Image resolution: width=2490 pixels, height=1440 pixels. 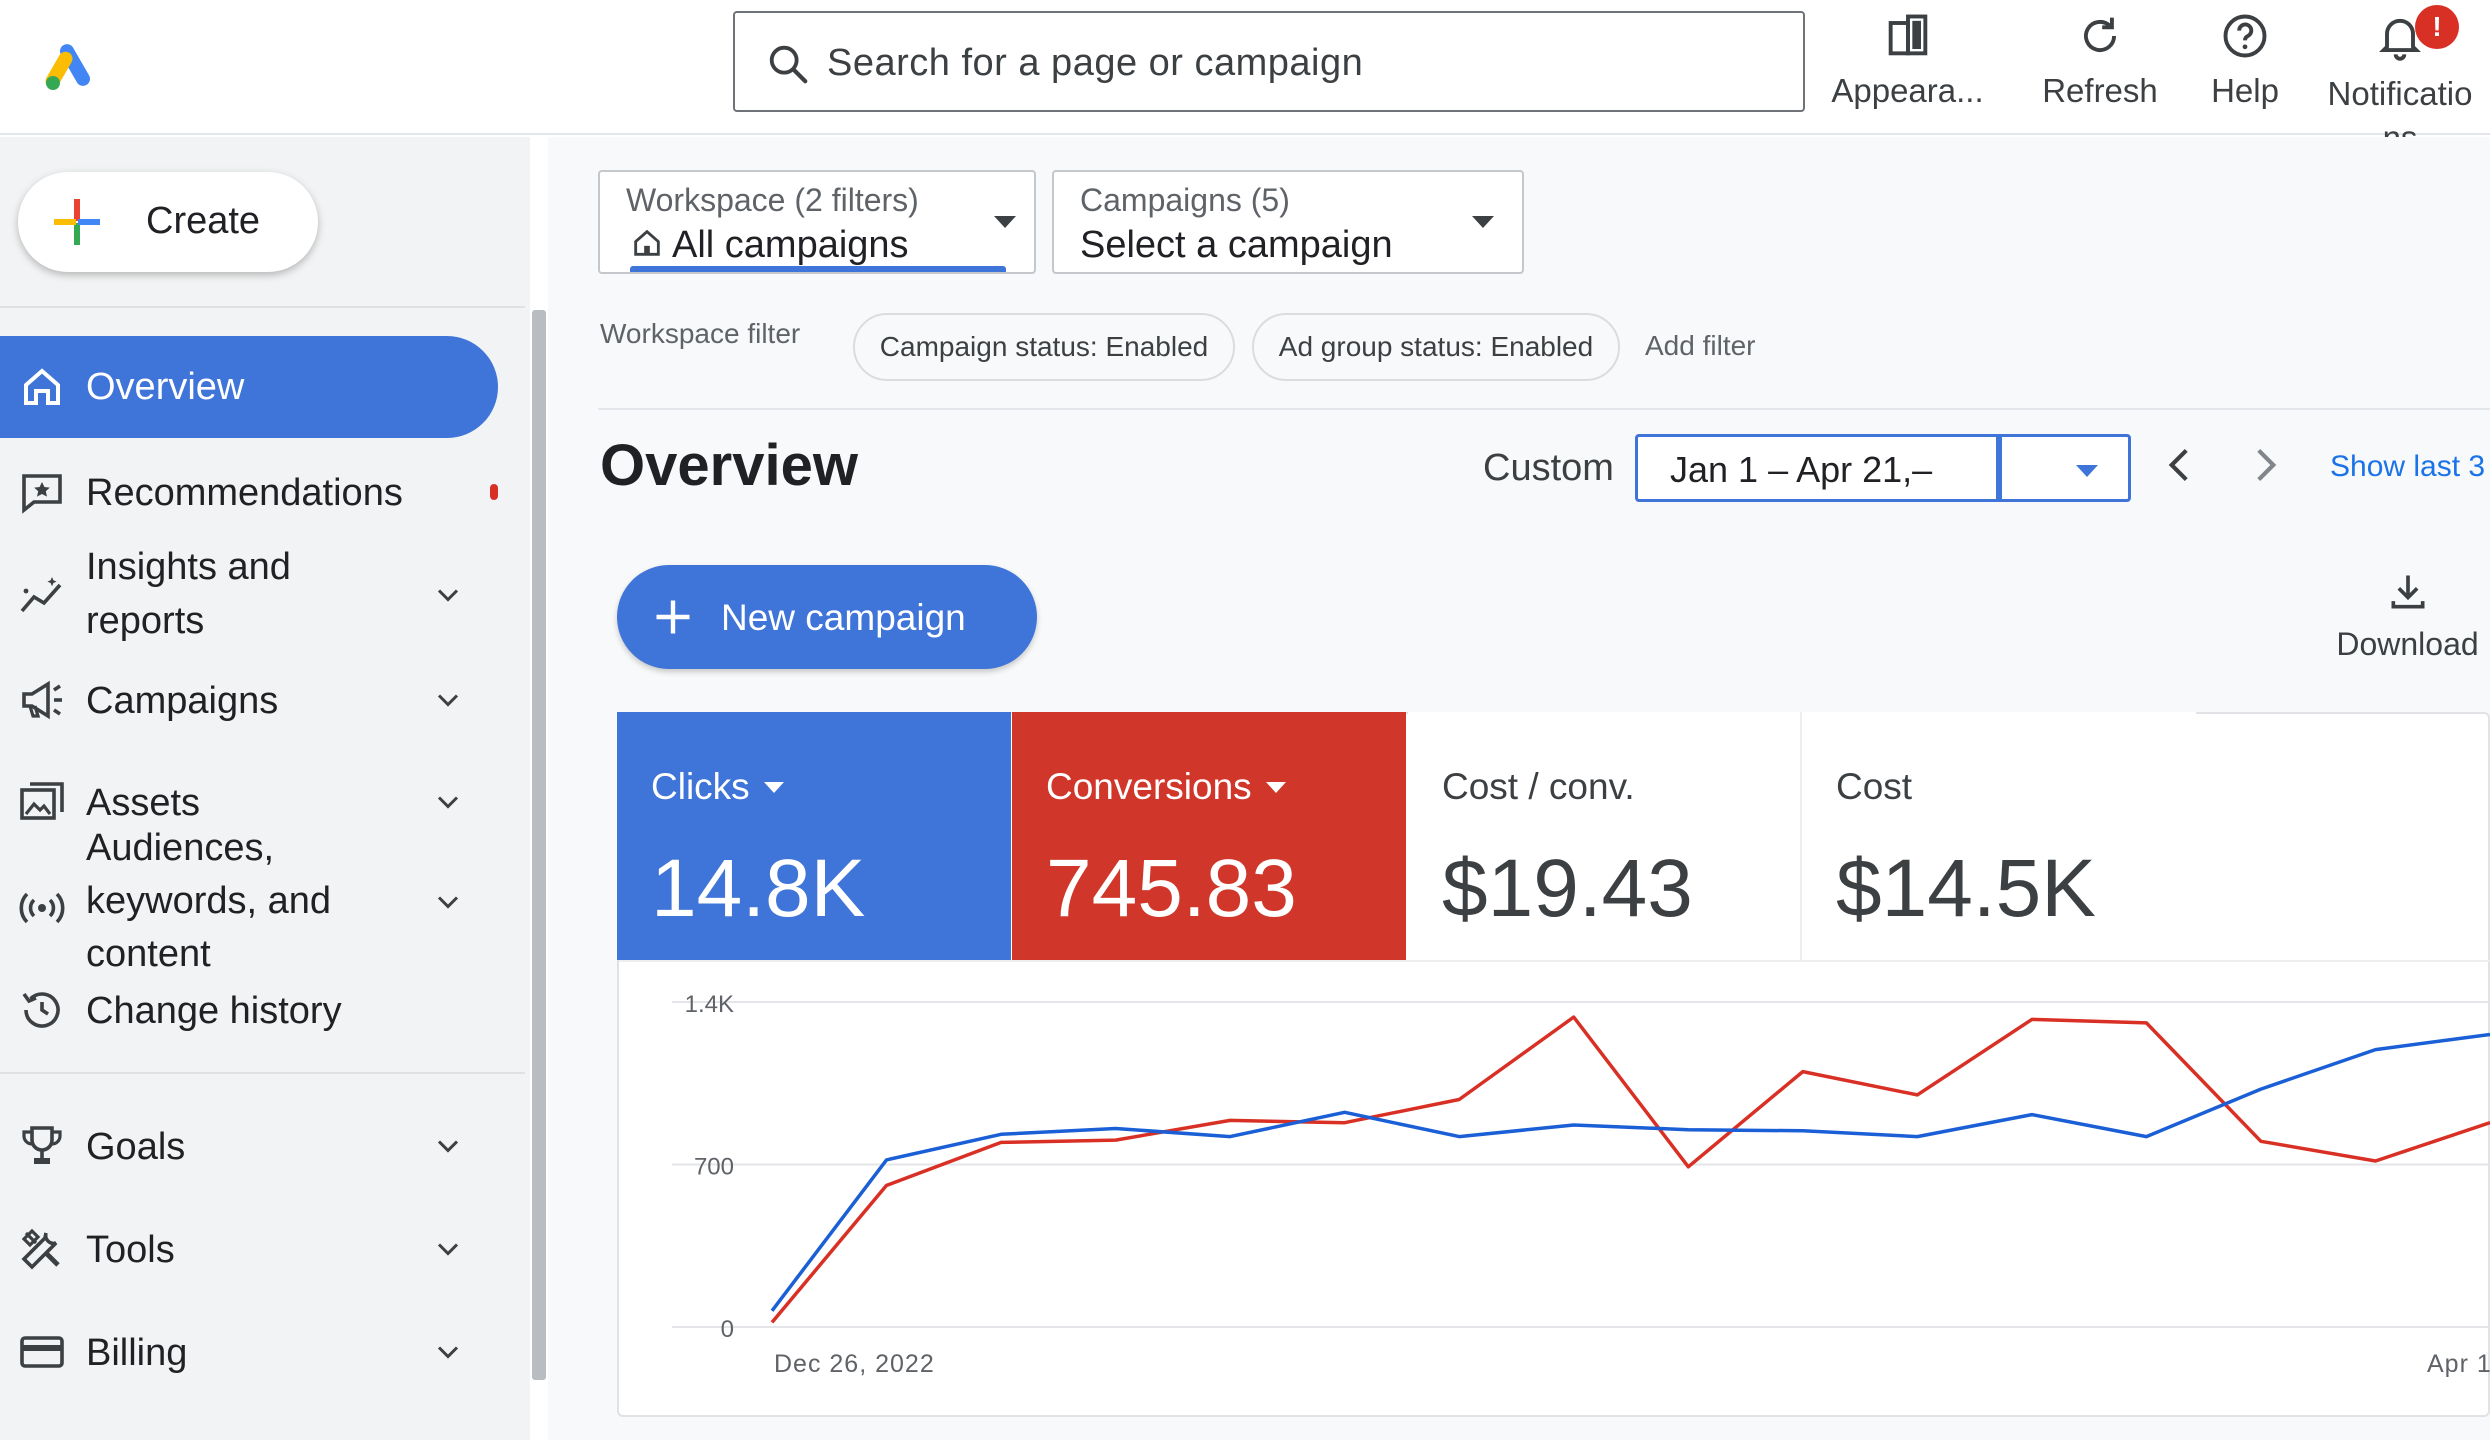 I want to click on y-tick-label: 1.4K, so click(x=709, y=1004).